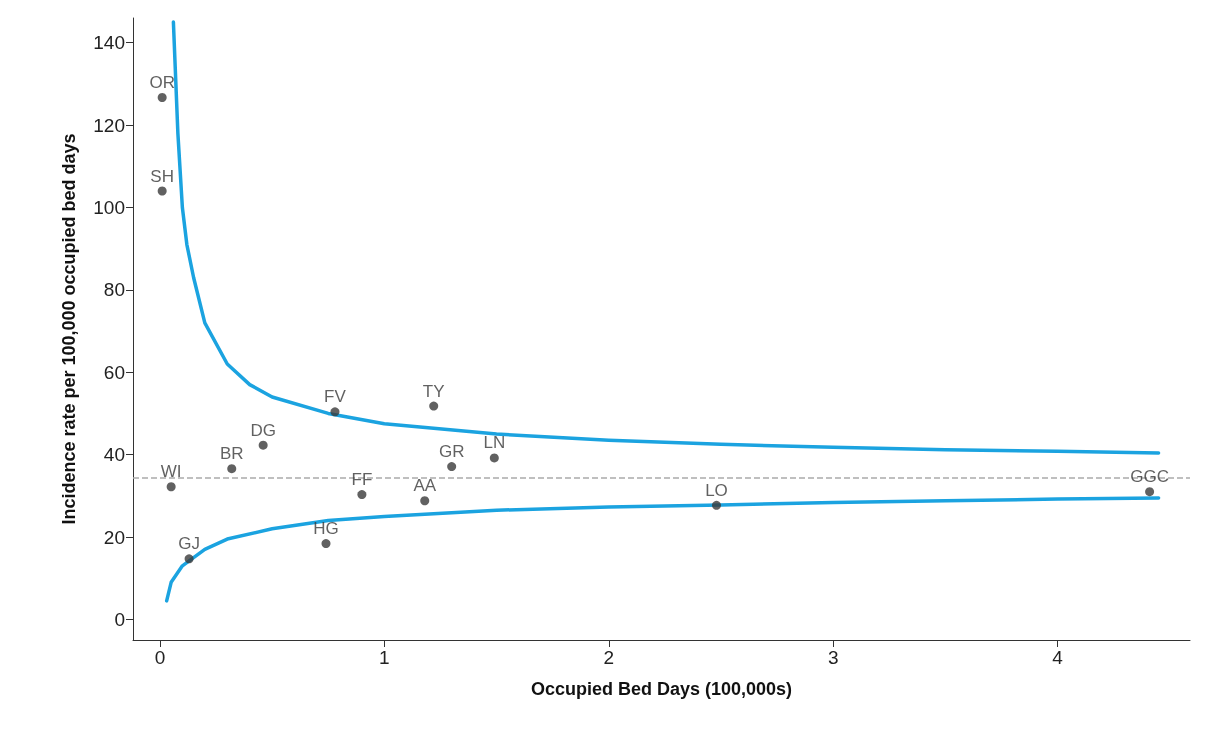 The height and width of the screenshot is (738, 1208). Describe the element at coordinates (109, 43) in the screenshot. I see `y-tick-label: 140` at that location.